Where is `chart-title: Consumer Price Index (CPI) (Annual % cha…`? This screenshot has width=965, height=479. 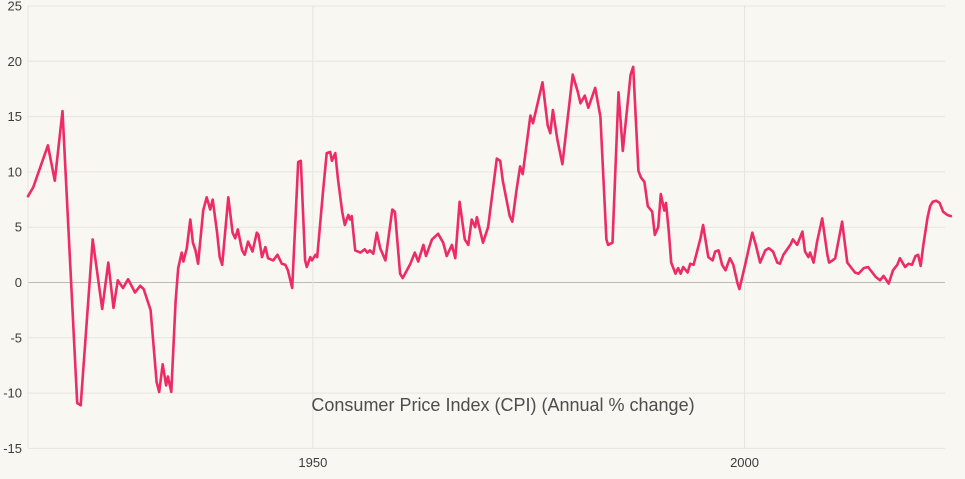
chart-title: Consumer Price Index (CPI) (Annual % cha… is located at coordinates (502, 405).